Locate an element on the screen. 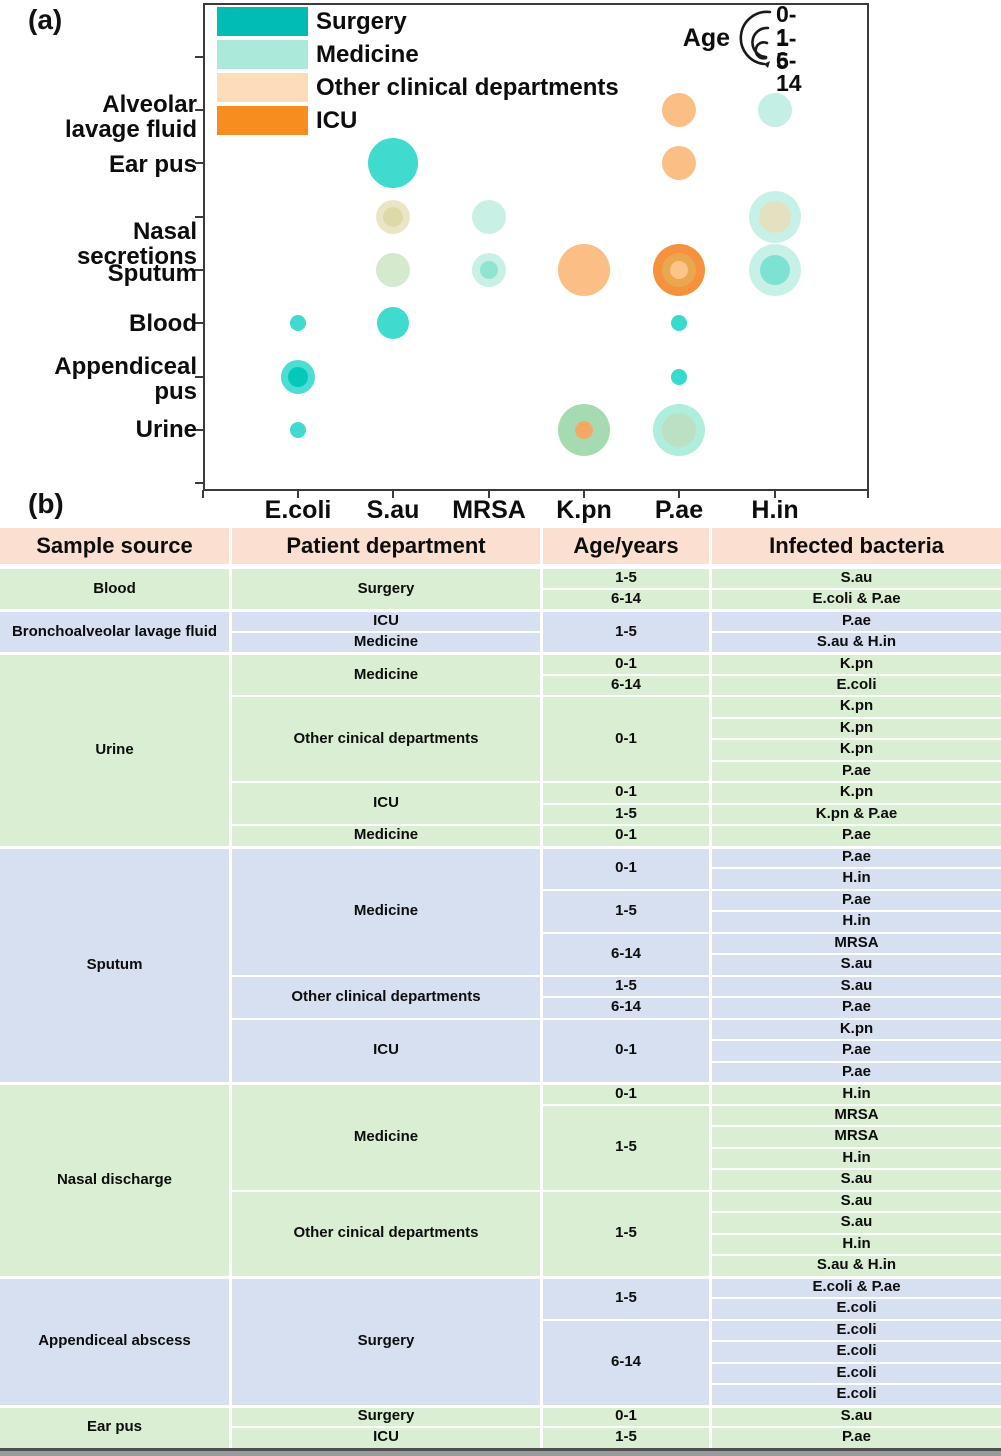 The width and height of the screenshot is (1001, 1456). table-cell: Nasal discharge is located at coordinates (114, 1179).